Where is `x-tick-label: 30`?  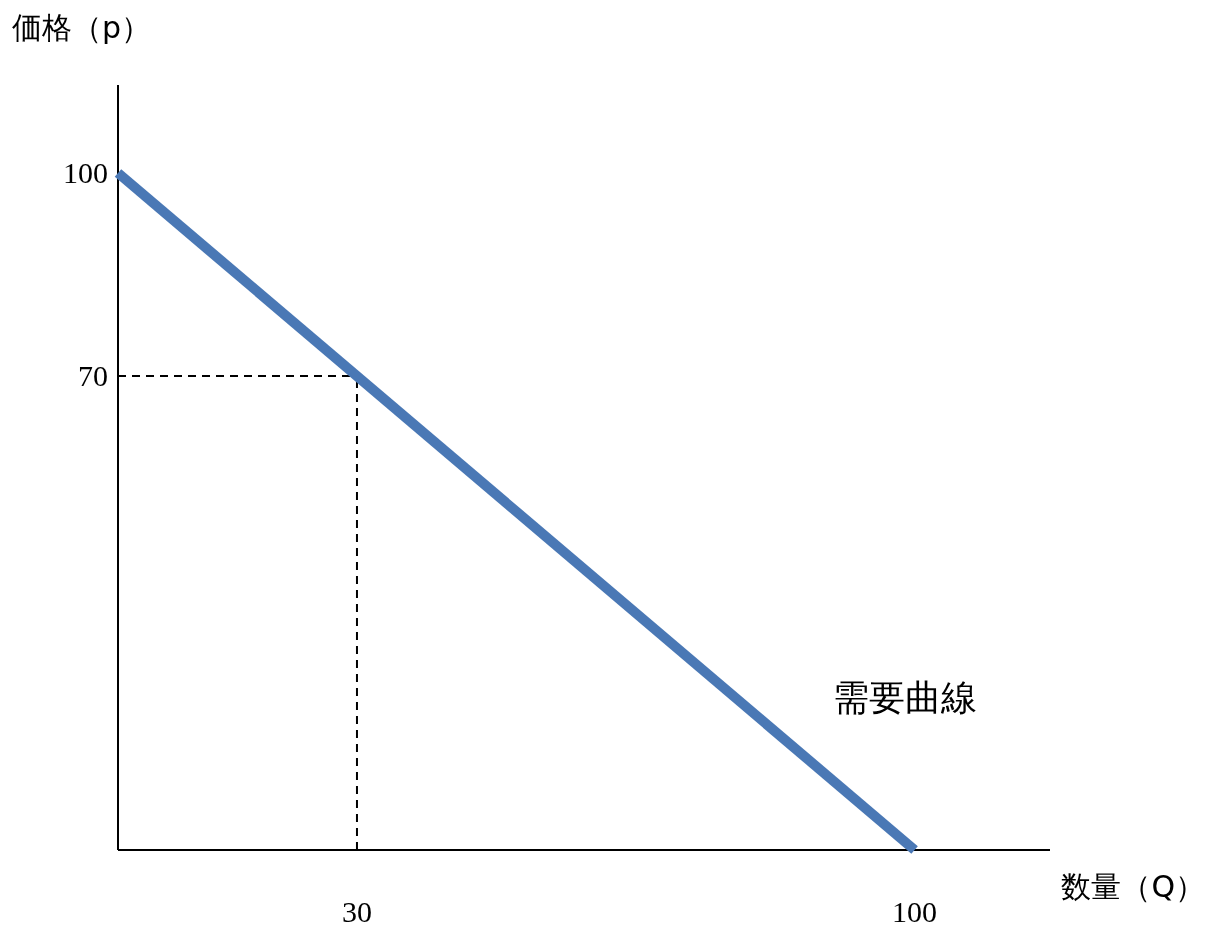 x-tick-label: 30 is located at coordinates (356, 910).